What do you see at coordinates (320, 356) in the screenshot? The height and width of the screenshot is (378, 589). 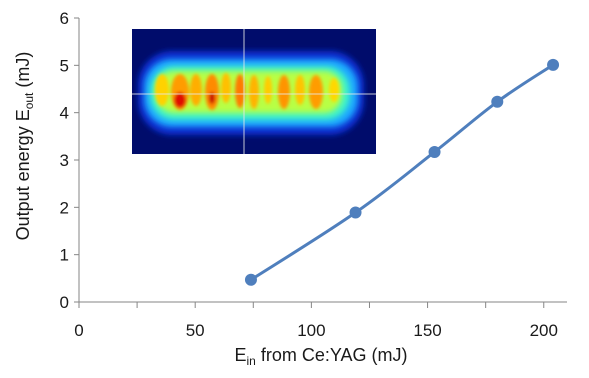 I see `x-axis-label: Ein from Ce:YAG (mJ)` at bounding box center [320, 356].